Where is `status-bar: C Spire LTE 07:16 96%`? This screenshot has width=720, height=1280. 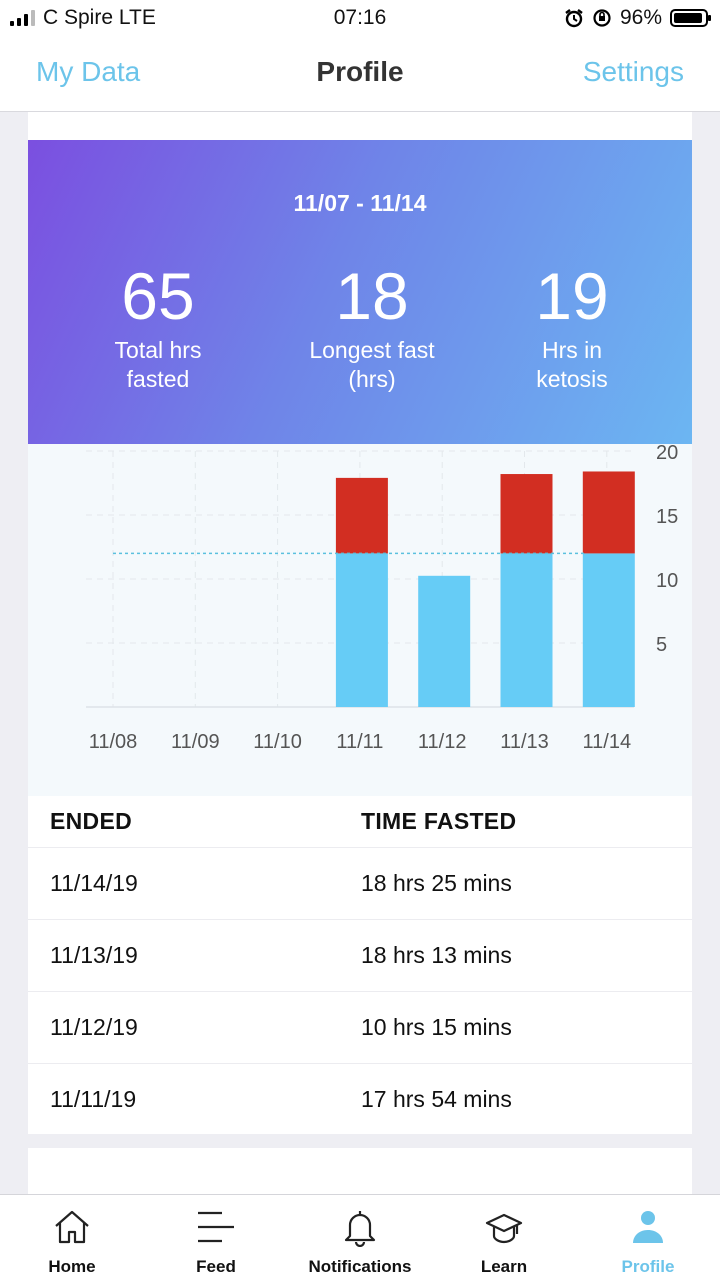
status-bar: C Spire LTE 07:16 96% is located at coordinates (360, 18).